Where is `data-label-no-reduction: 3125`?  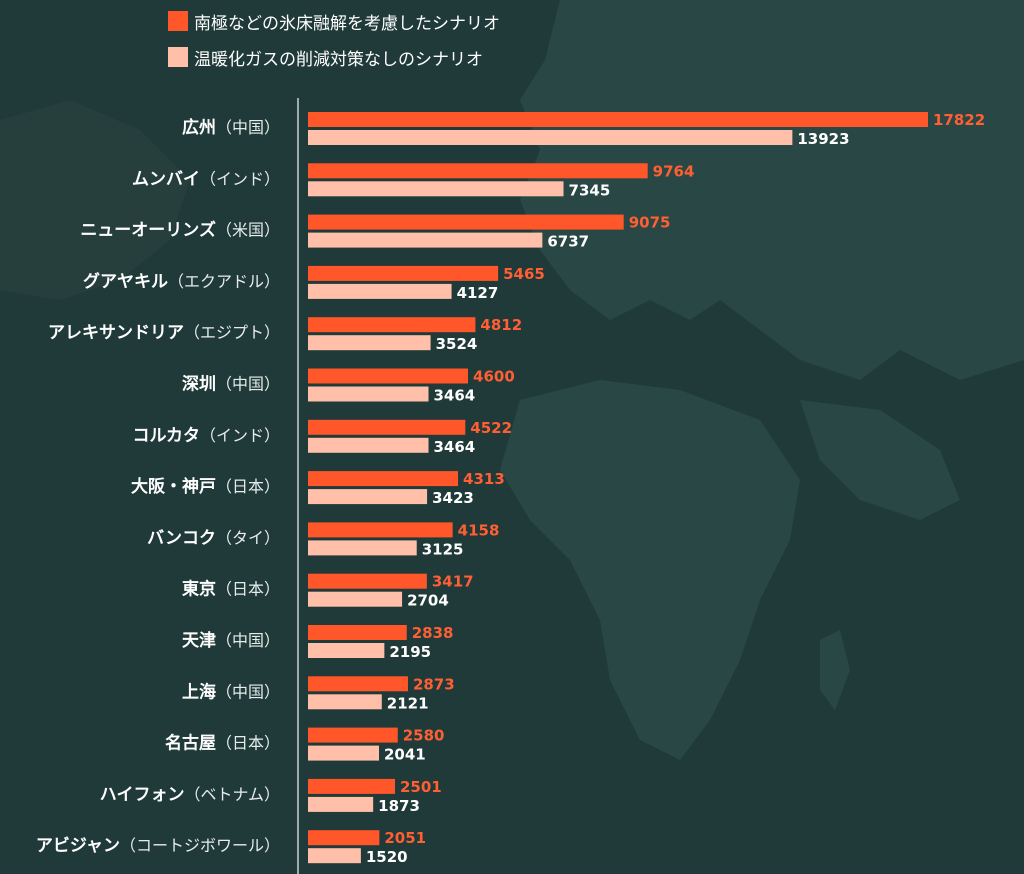 data-label-no-reduction: 3125 is located at coordinates (443, 549).